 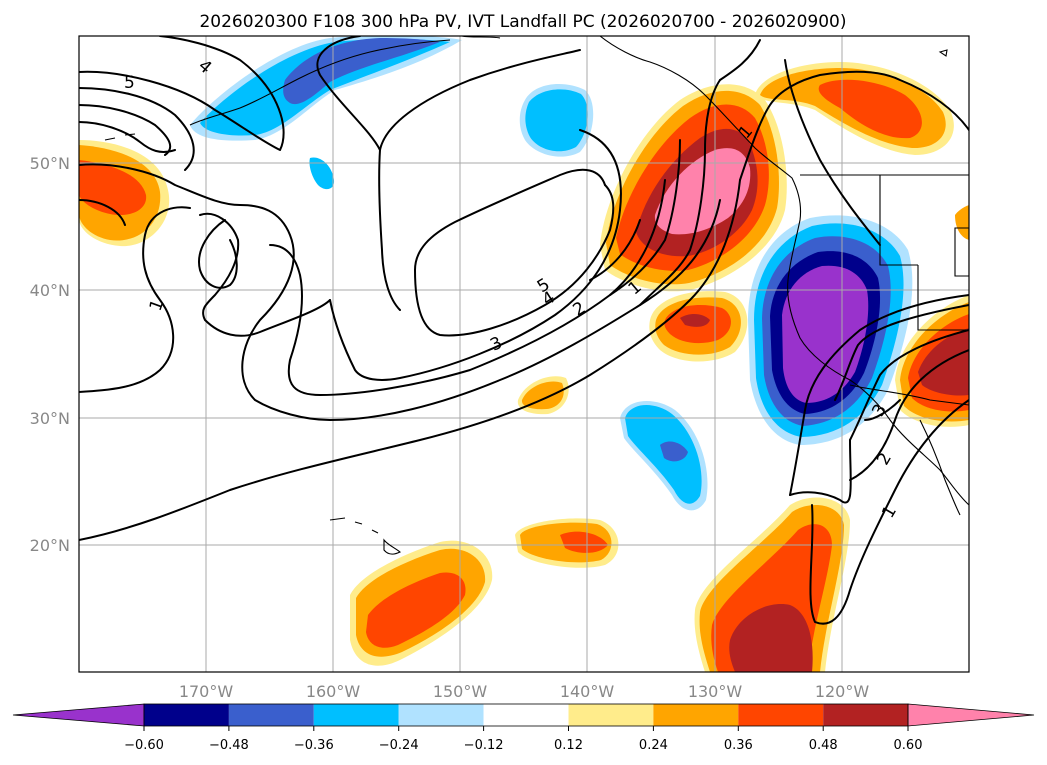 I want to click on lon-axis: 170°W 160°W 150°W 140°W 130°W 120°W, so click(x=524, y=691).